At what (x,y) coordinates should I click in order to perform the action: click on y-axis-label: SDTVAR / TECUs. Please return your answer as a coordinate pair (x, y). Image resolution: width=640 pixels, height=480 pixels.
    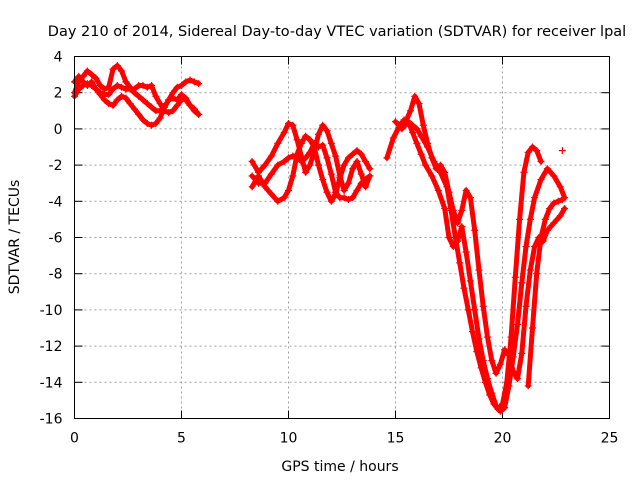
    Looking at the image, I should click on (15, 237).